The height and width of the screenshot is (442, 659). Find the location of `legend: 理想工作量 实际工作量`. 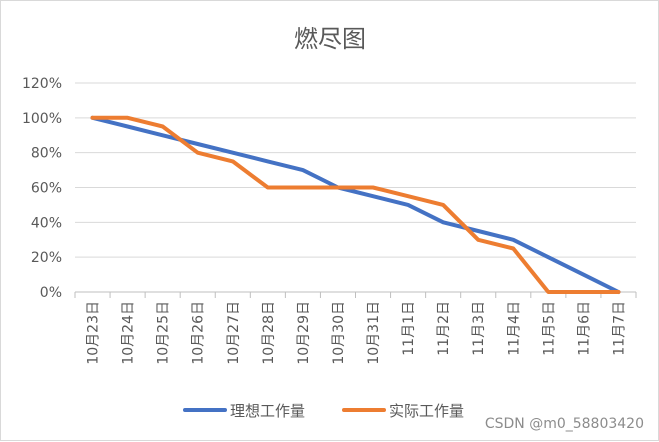

legend: 理想工作量 实际工作量 is located at coordinates (323, 411).